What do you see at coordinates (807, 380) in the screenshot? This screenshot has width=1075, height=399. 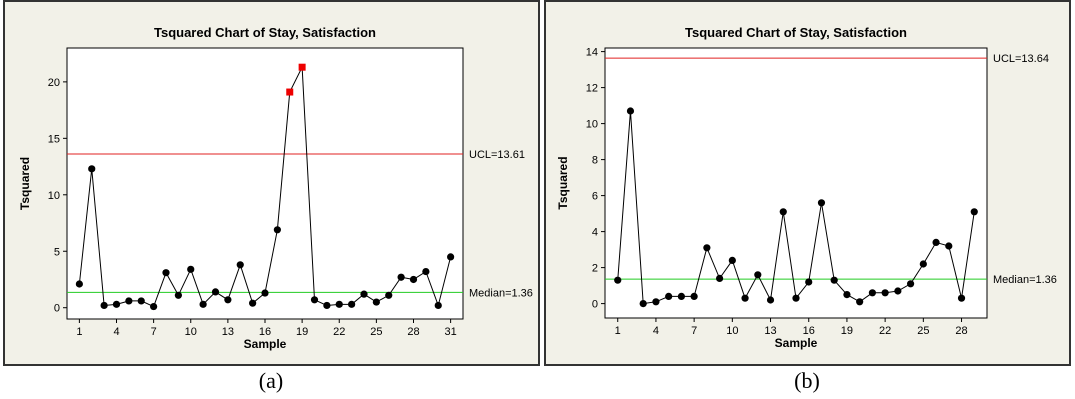 I see `caption-b: (b)` at bounding box center [807, 380].